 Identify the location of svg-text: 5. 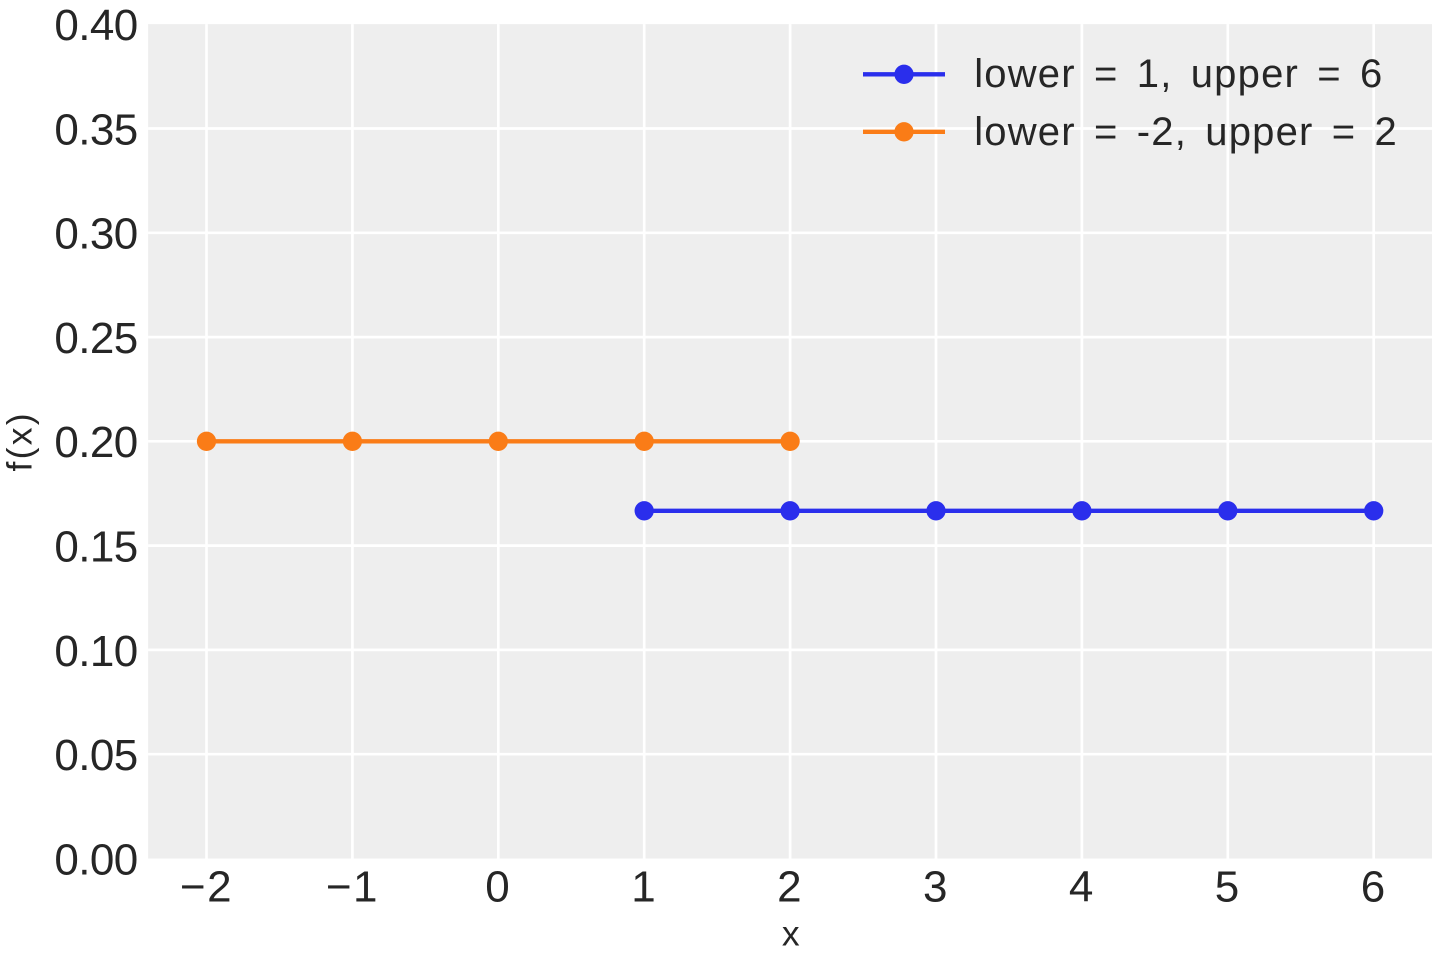
(1228, 887).